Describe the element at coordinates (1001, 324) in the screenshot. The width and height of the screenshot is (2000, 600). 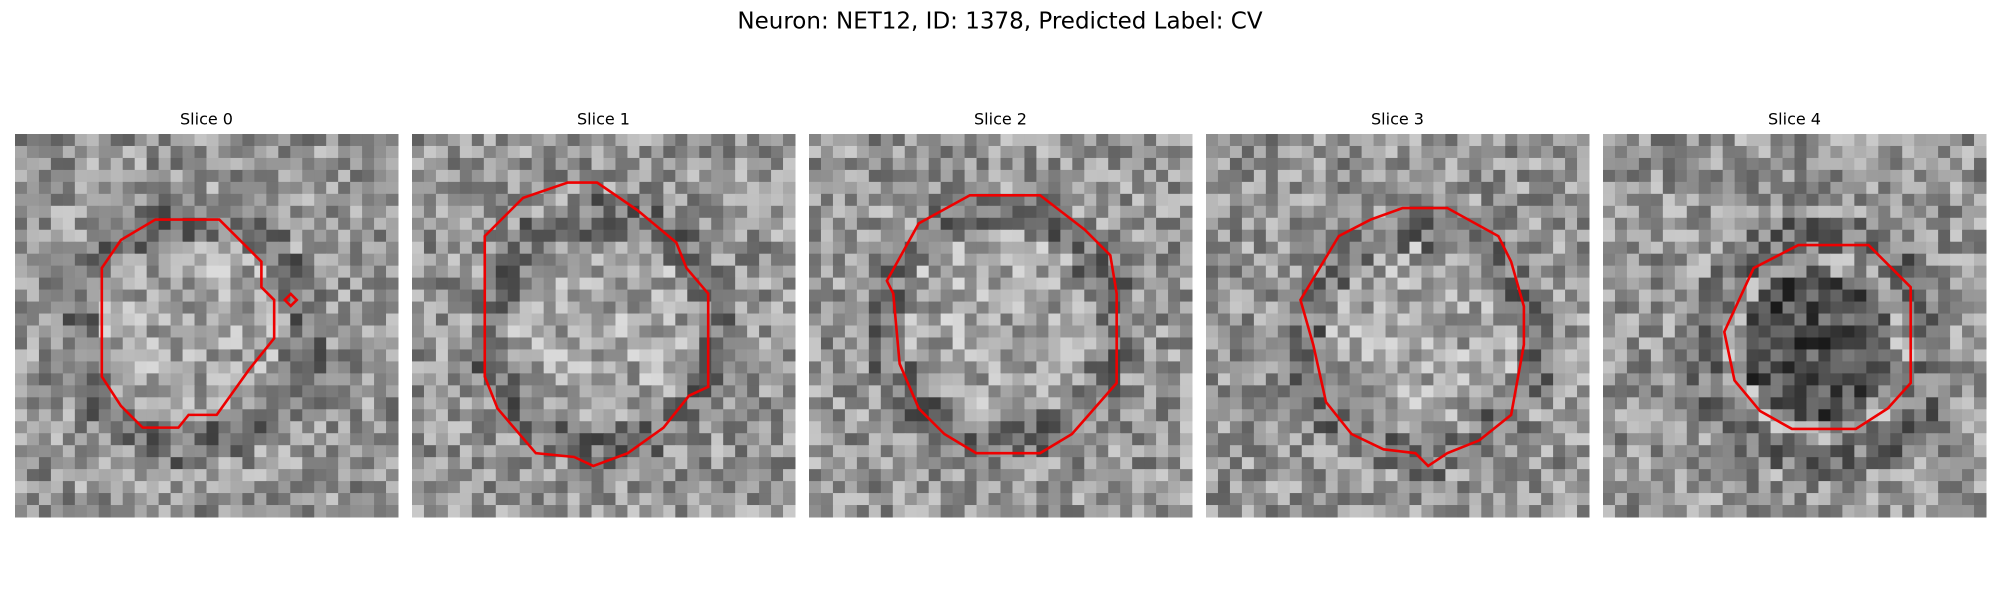
I see `roi-contour` at that location.